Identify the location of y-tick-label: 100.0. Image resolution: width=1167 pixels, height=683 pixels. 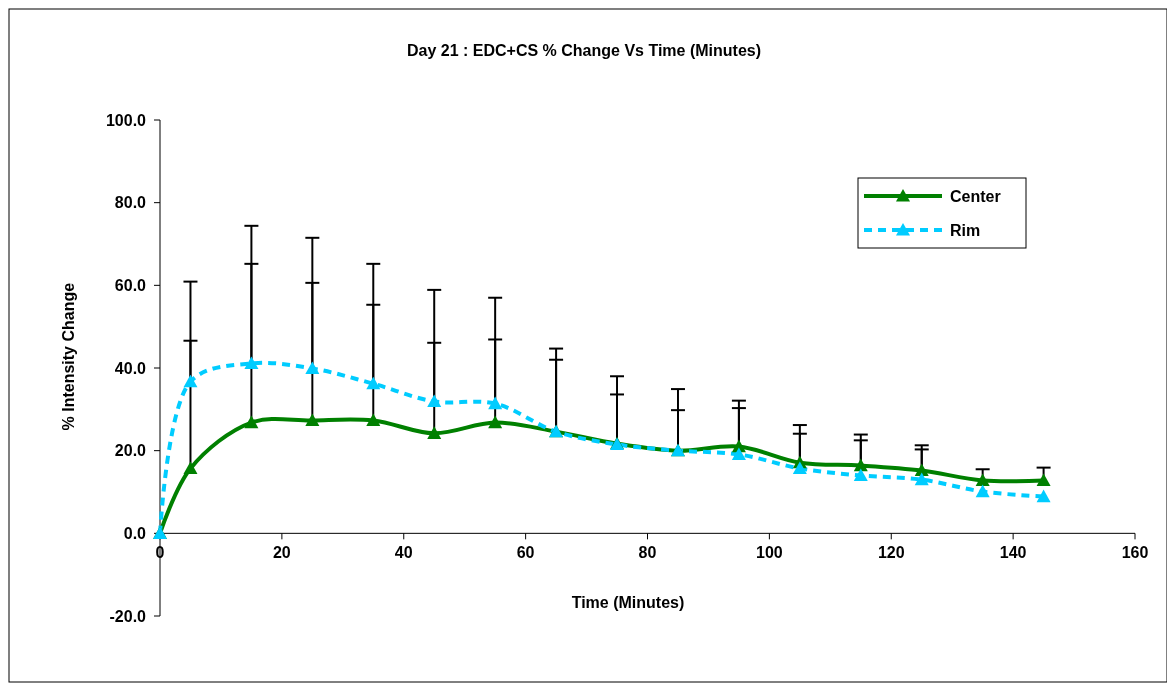
(126, 120).